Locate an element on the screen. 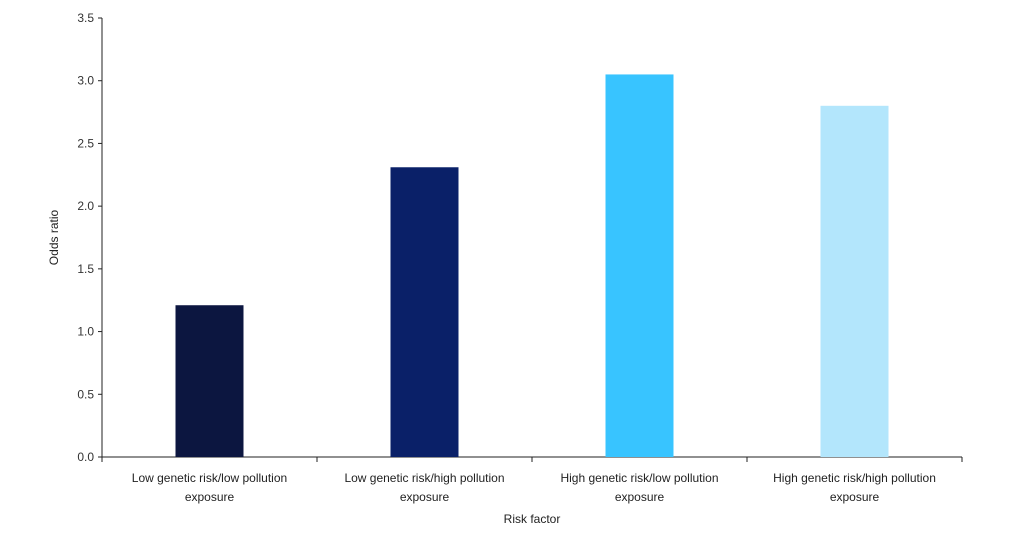 The image size is (1024, 535). x-axis-title: Risk factor is located at coordinates (532, 519).